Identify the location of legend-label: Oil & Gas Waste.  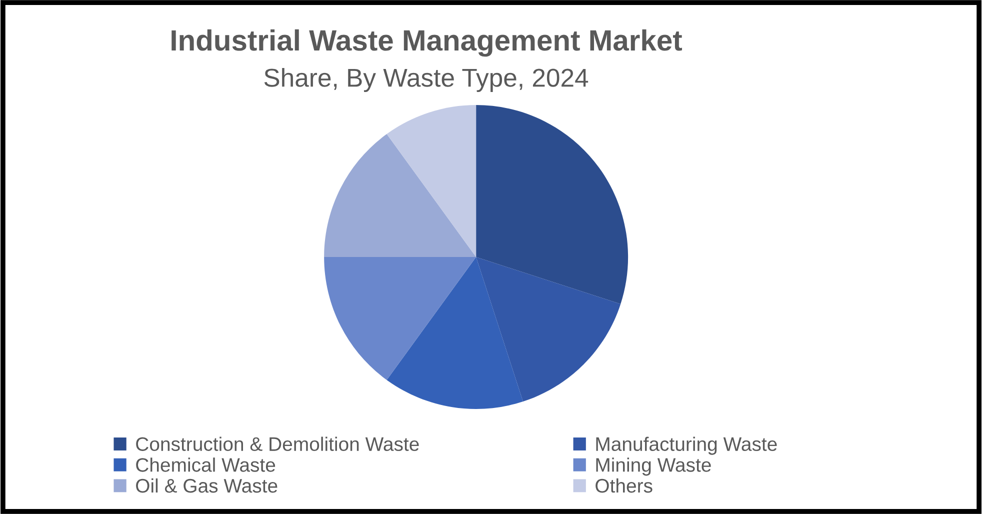
(207, 485).